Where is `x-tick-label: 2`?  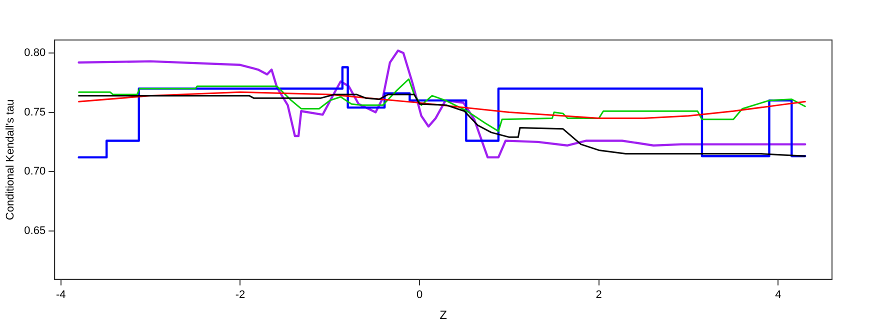 x-tick-label: 2 is located at coordinates (599, 295).